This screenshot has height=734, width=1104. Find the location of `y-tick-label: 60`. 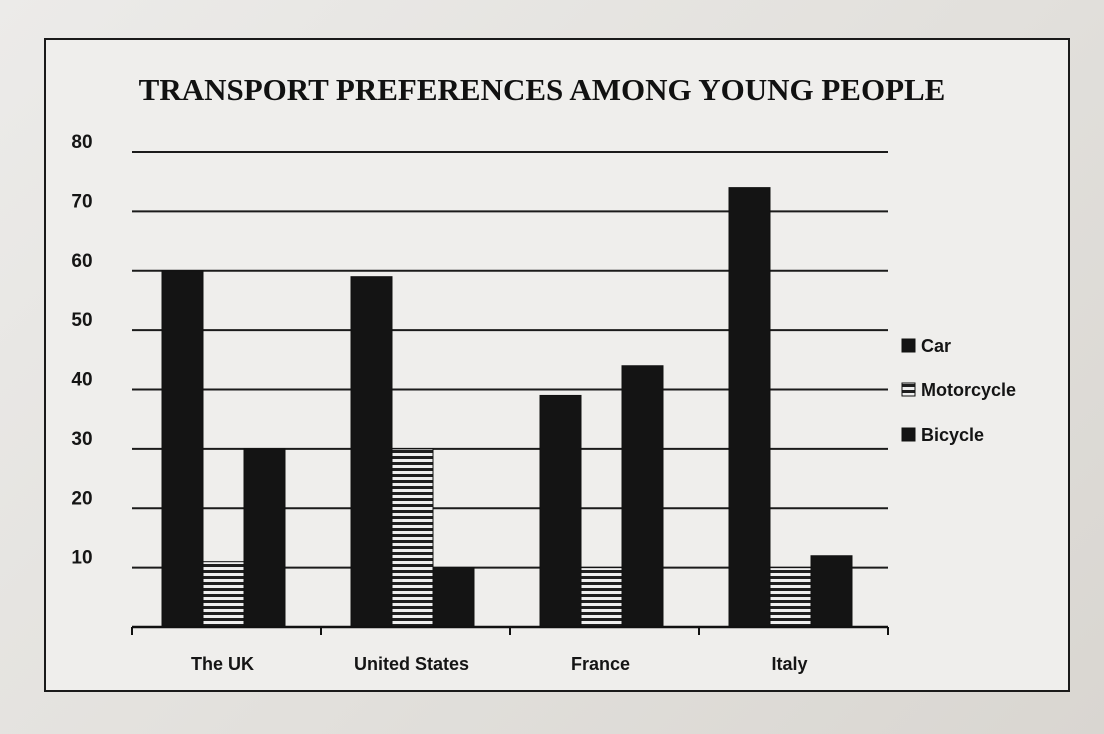

y-tick-label: 60 is located at coordinates (81, 261).